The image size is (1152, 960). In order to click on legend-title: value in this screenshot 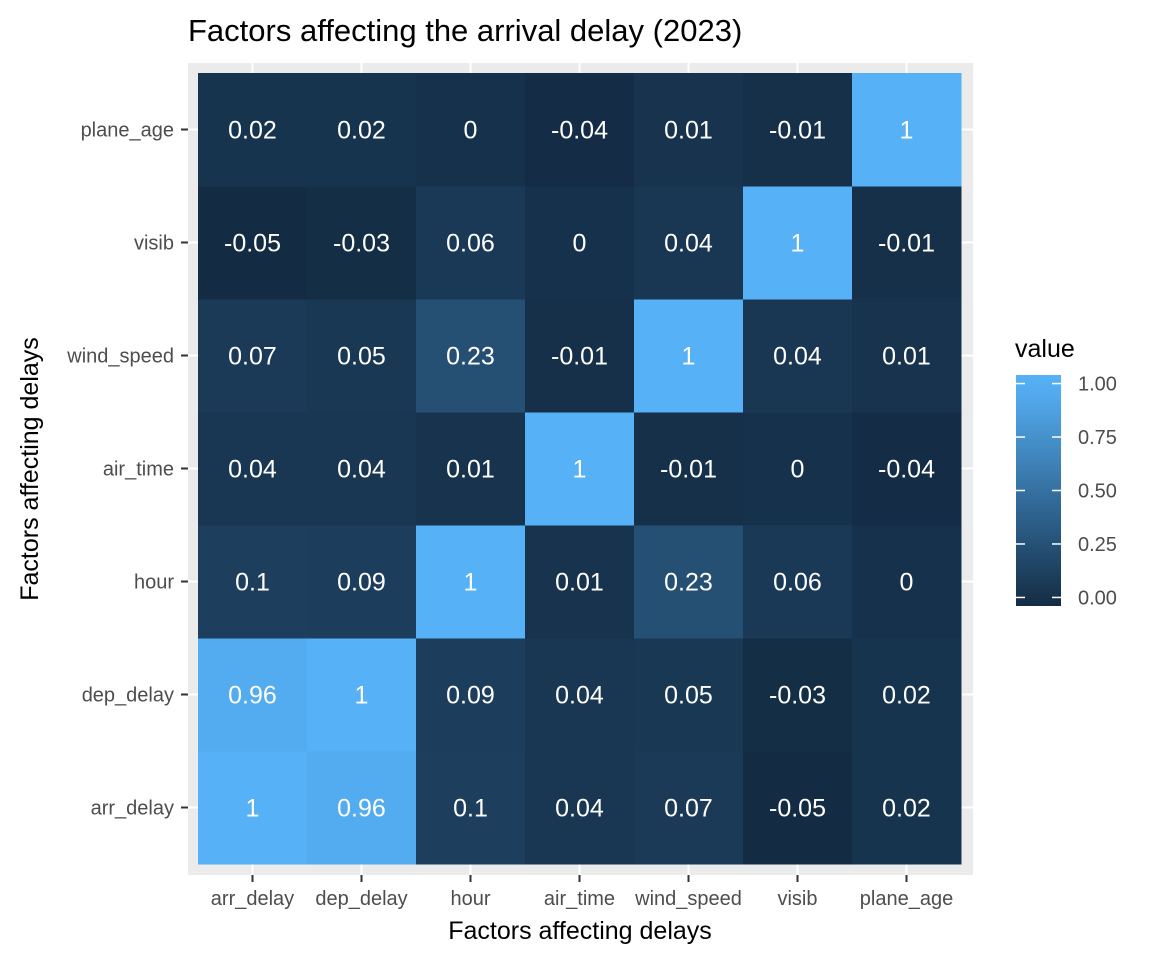, I will do `click(1045, 349)`.